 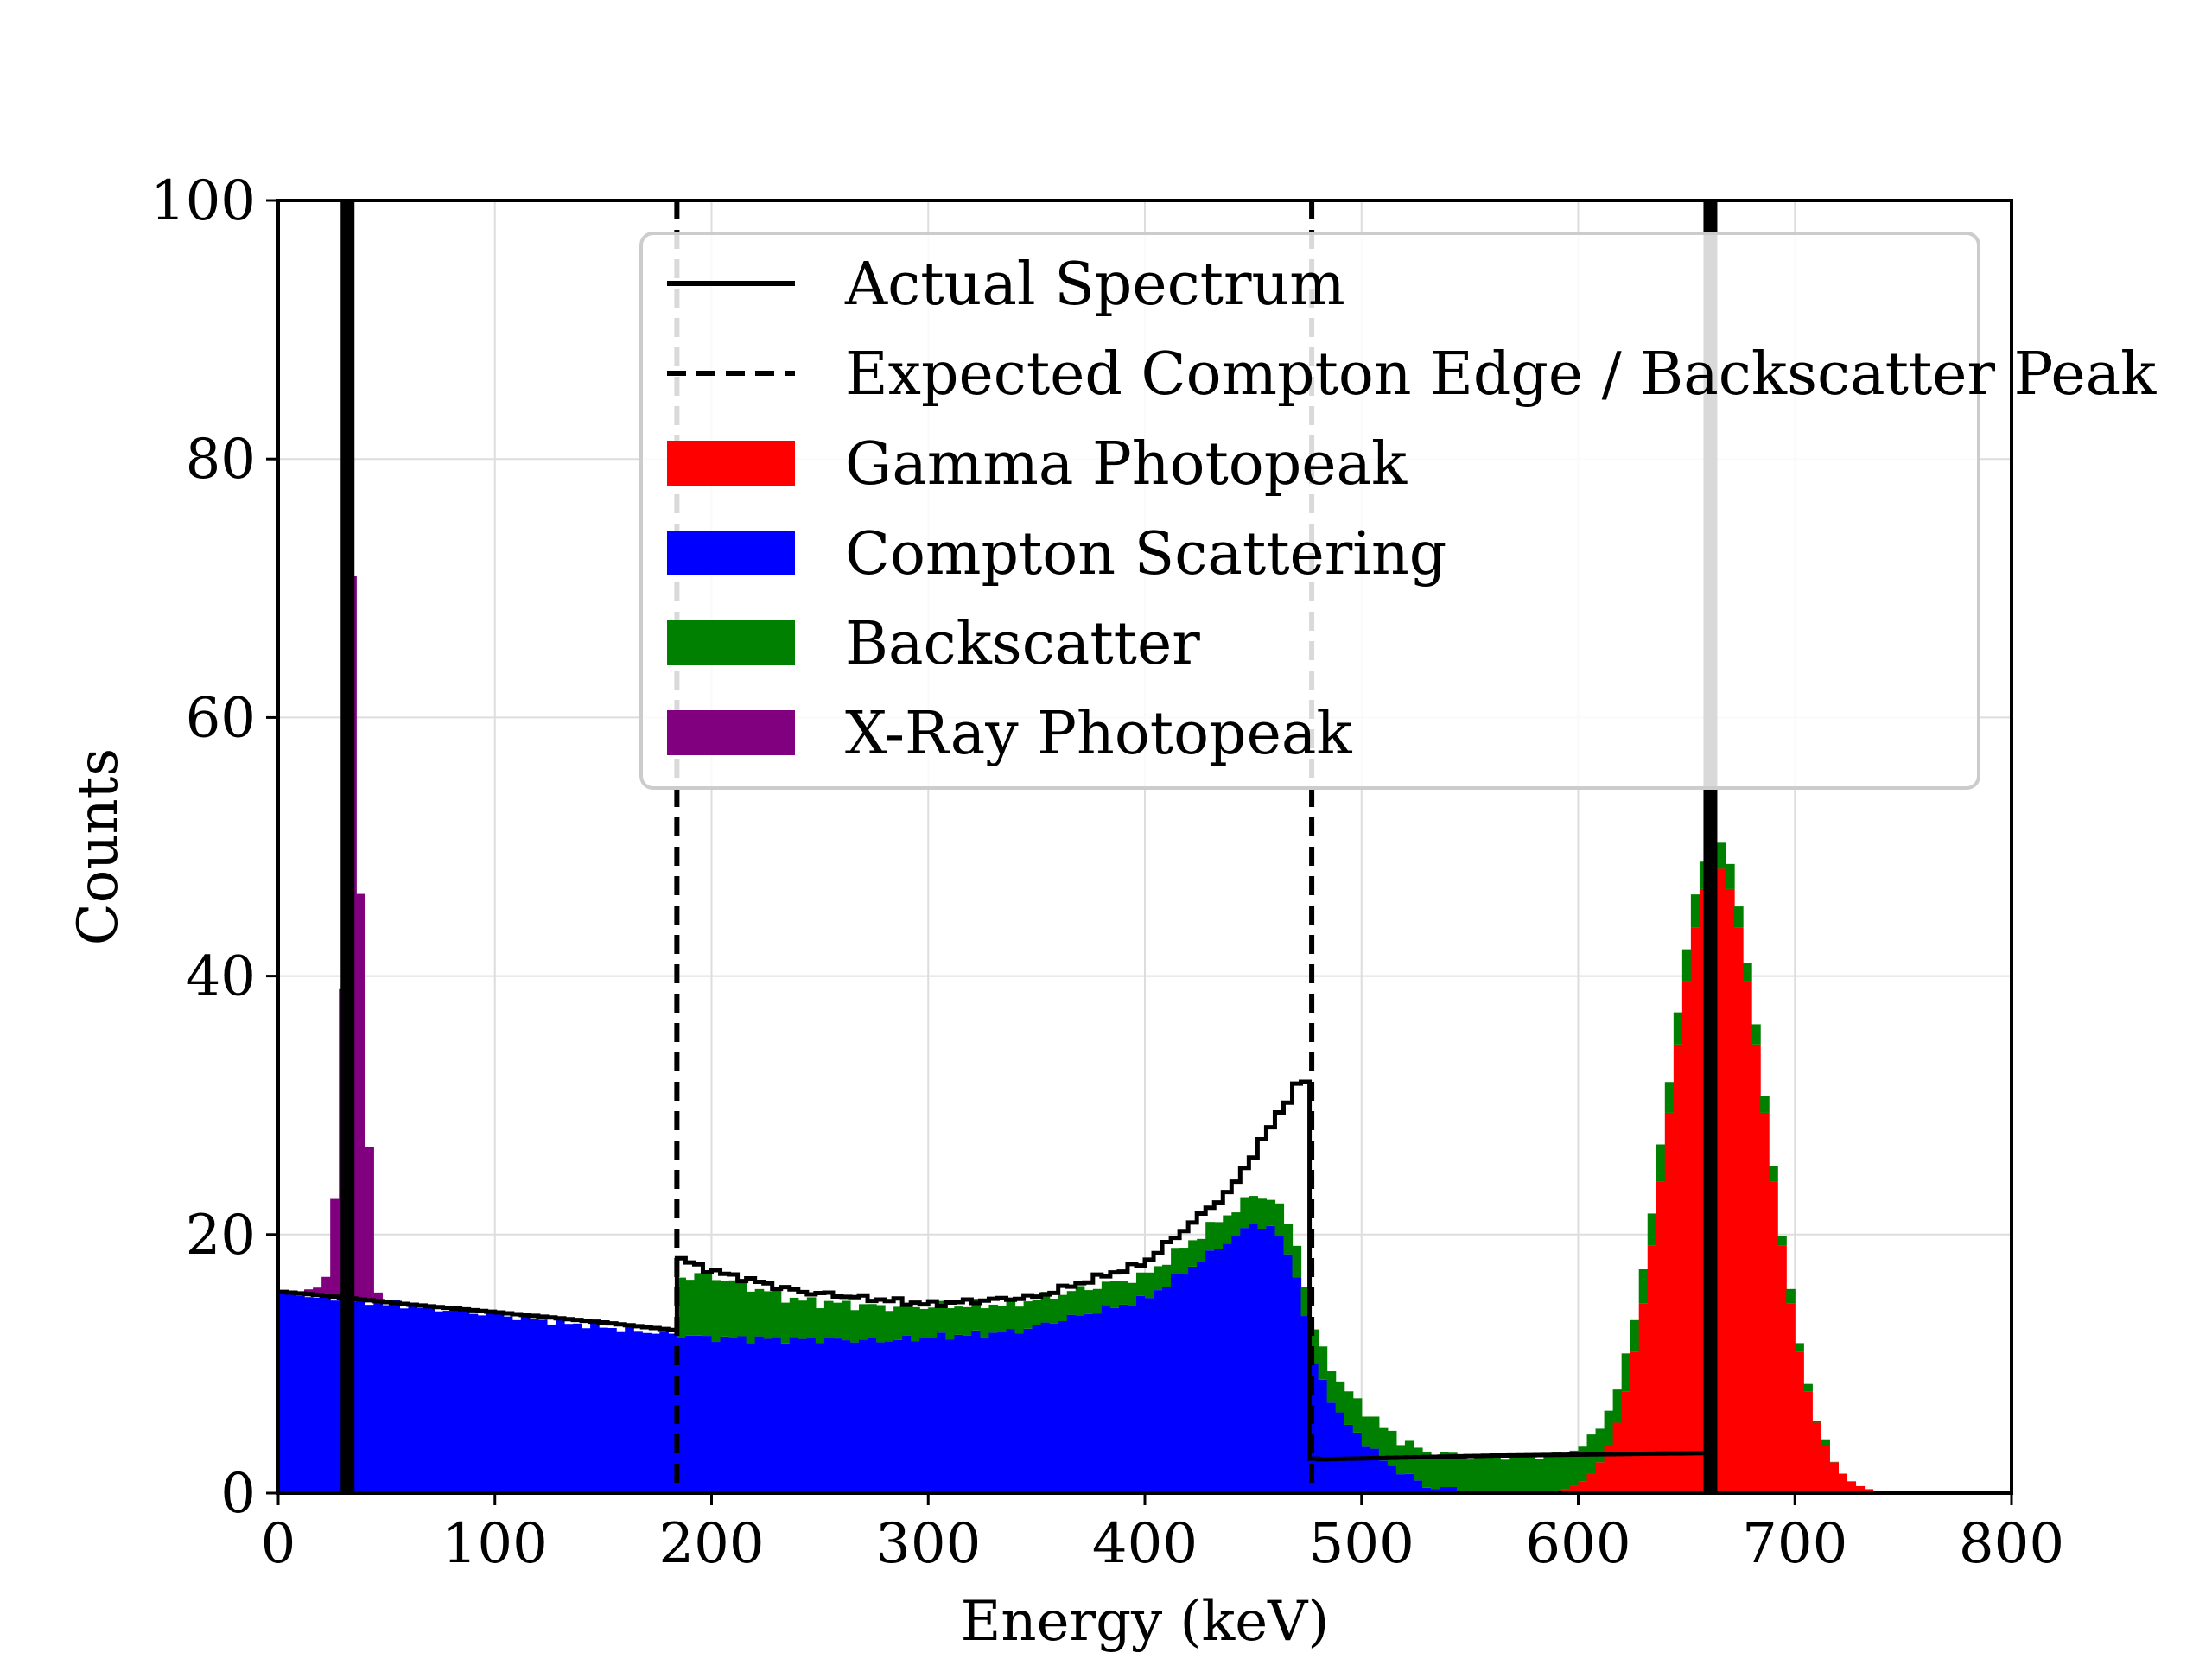 I want to click on x-tick-label: 600, so click(x=1577, y=1544).